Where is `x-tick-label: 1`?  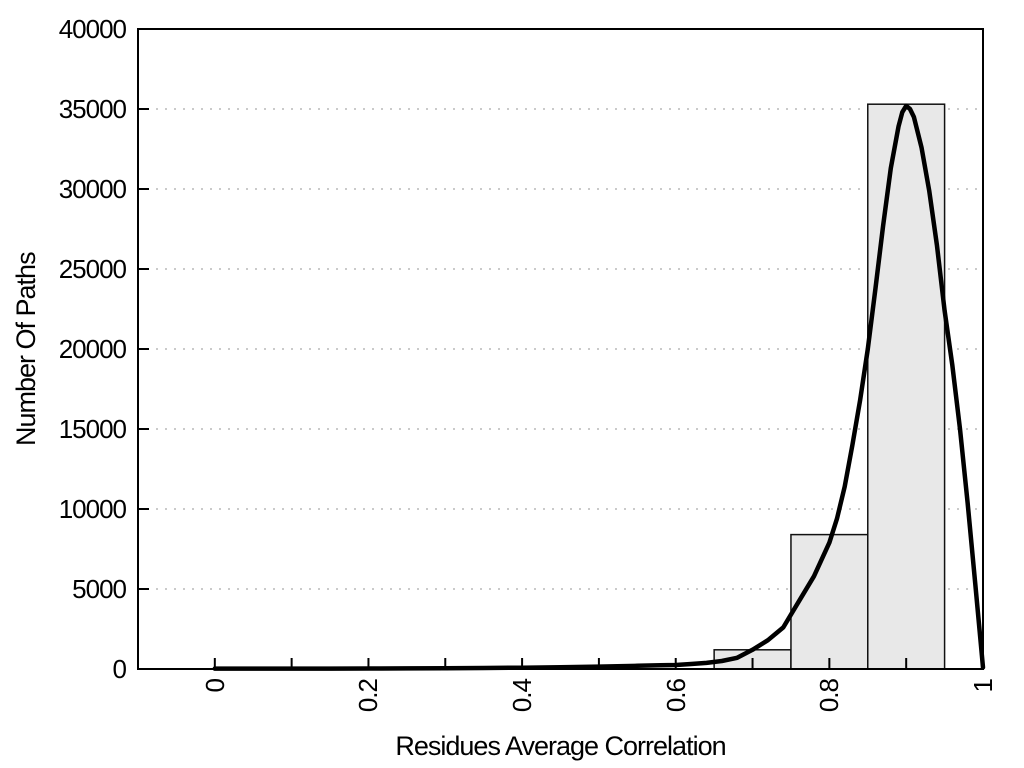
x-tick-label: 1 is located at coordinates (983, 686).